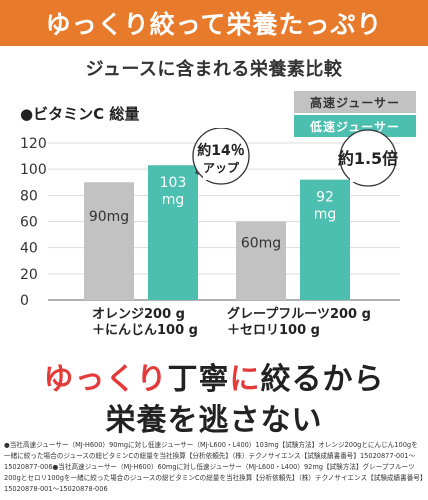 The height and width of the screenshot is (500, 428). I want to click on bar-value-label: 92 mg, so click(325, 206).